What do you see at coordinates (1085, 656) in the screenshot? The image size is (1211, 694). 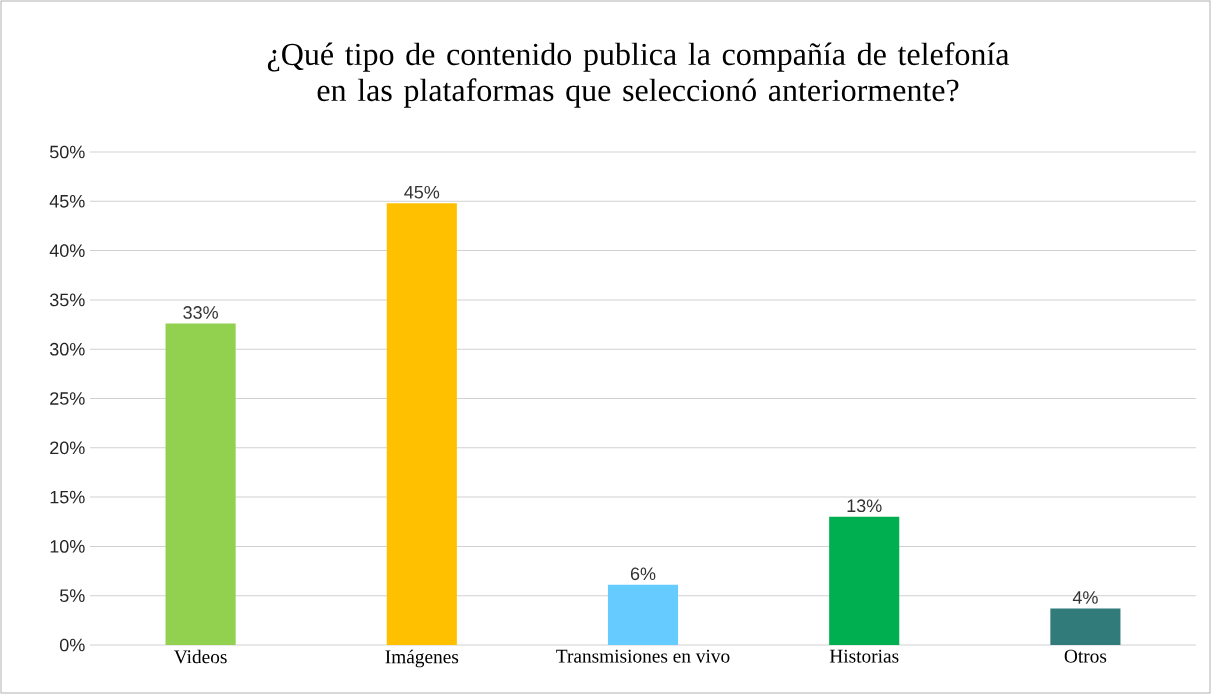 I see `x-tick-label: Otros` at bounding box center [1085, 656].